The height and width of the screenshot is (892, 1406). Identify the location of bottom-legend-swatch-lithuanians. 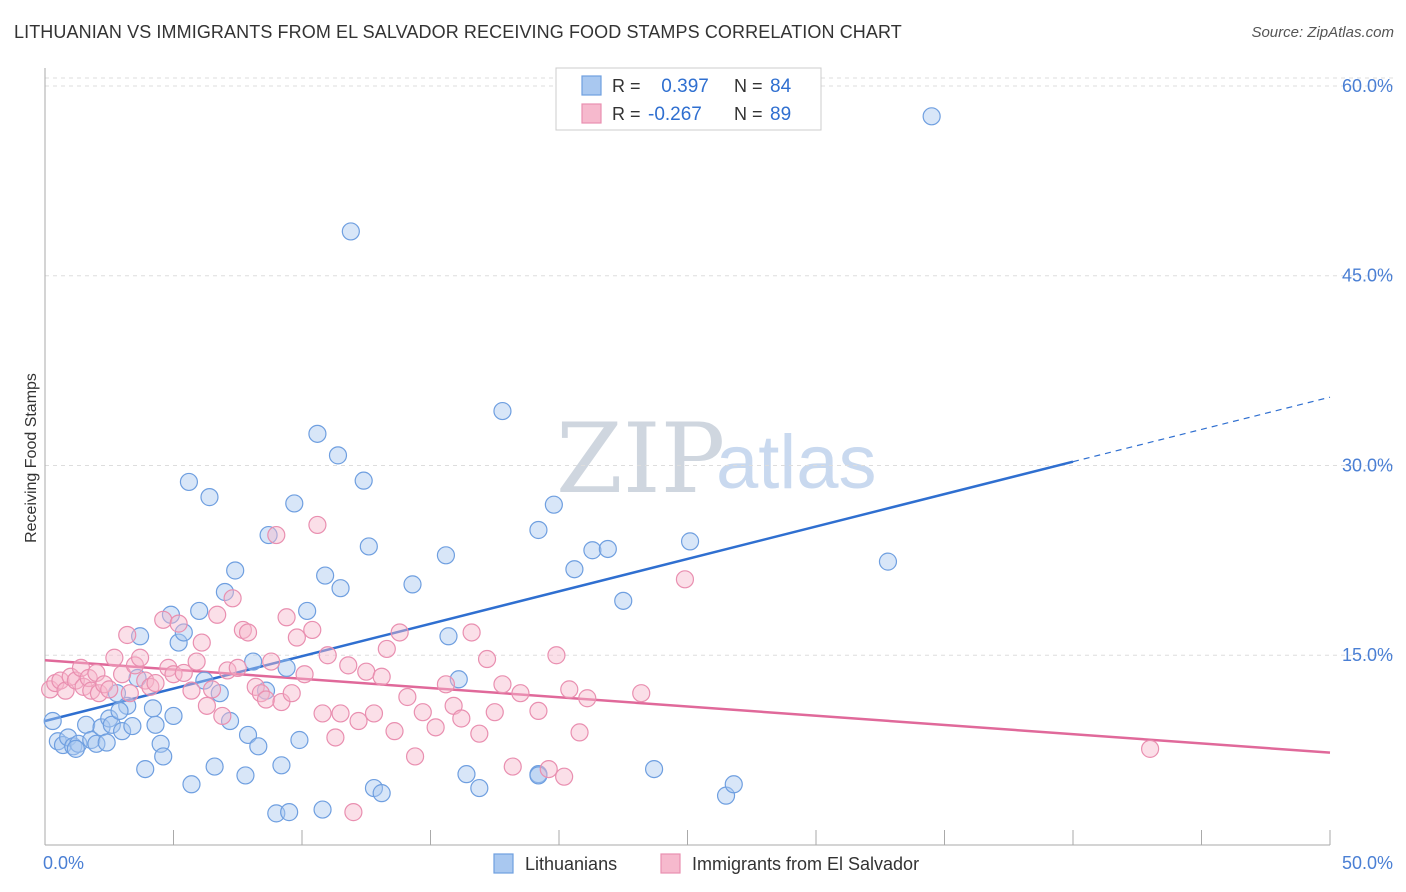
(503, 863).